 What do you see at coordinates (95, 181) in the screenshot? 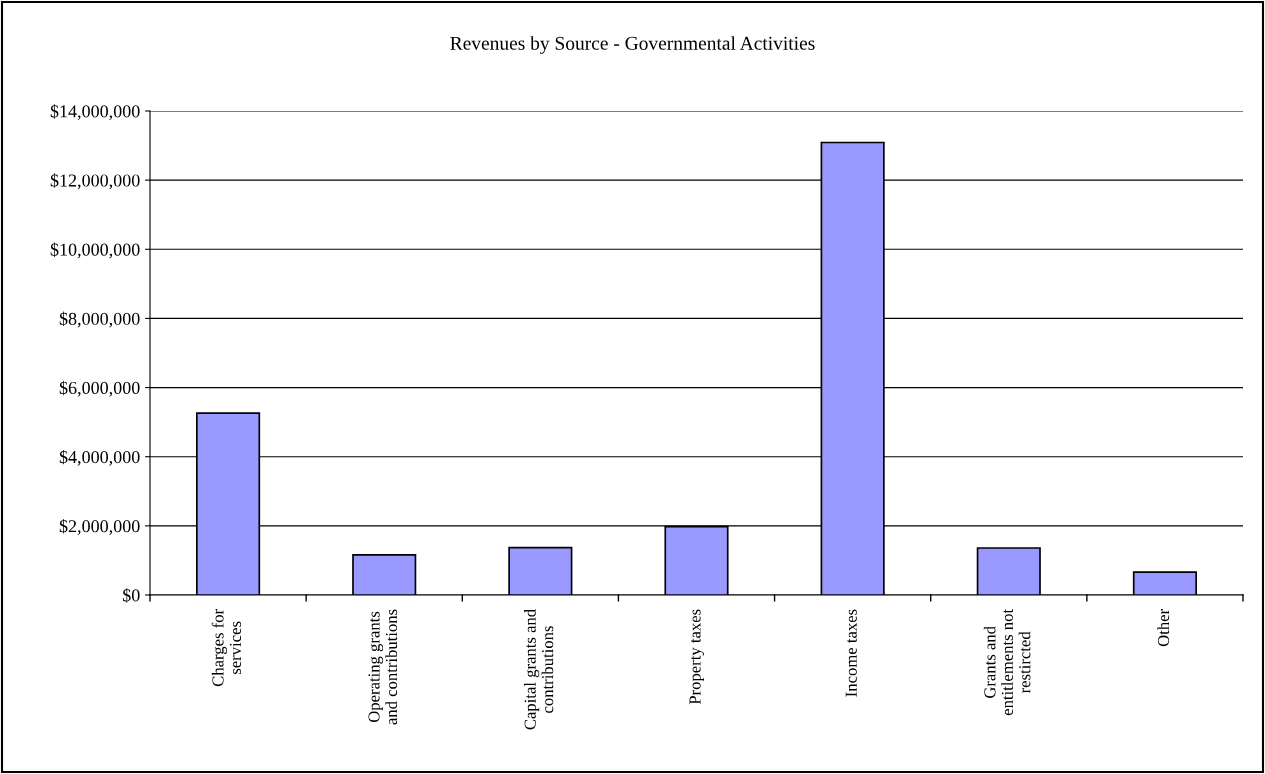
I see `y-tick-label: $12,000,000` at bounding box center [95, 181].